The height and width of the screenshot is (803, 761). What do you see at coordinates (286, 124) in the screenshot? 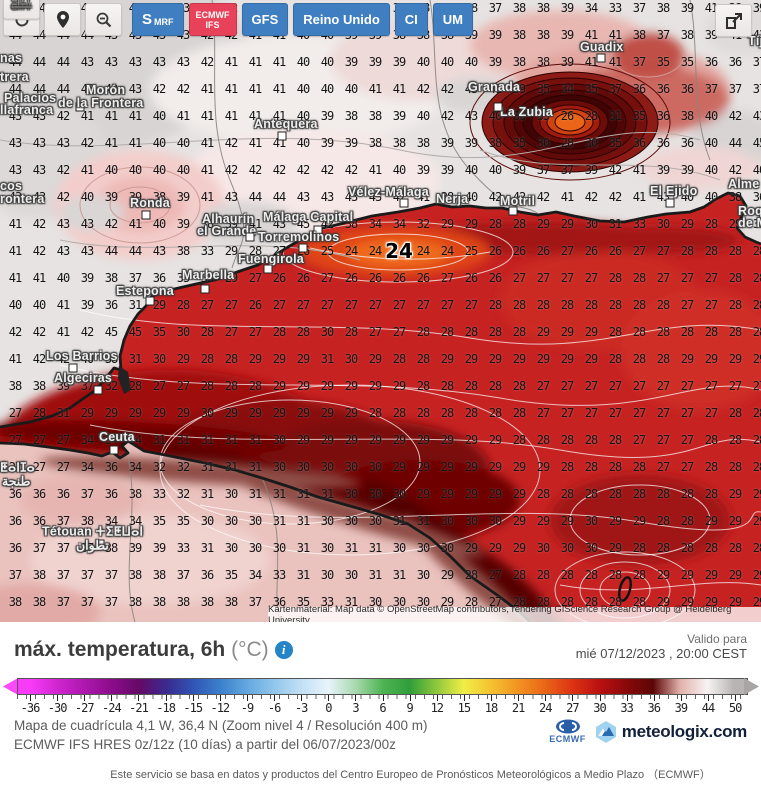
I see `city-label: Antequera` at bounding box center [286, 124].